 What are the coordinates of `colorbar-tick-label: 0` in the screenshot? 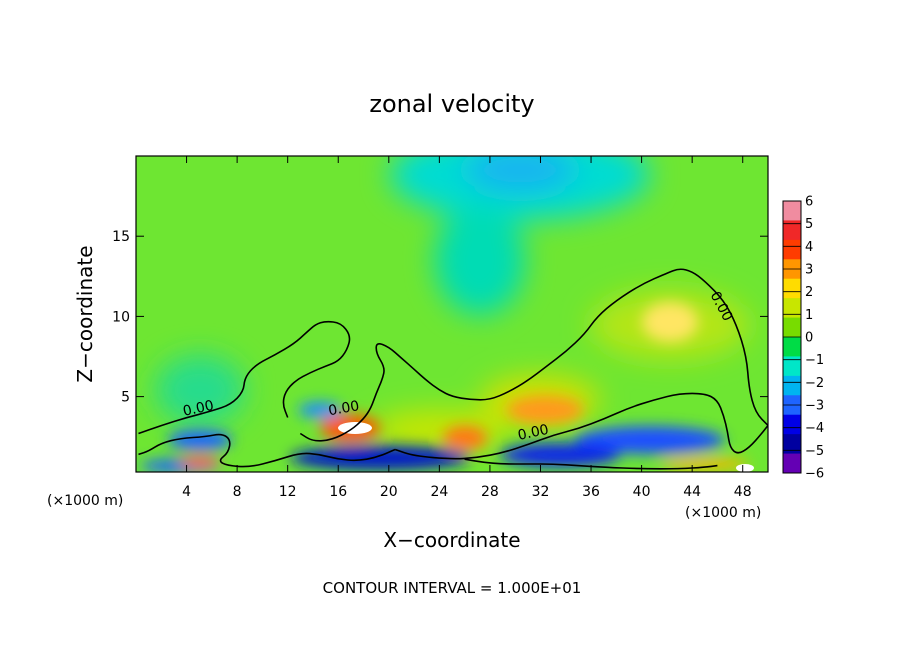 It's located at (809, 338).